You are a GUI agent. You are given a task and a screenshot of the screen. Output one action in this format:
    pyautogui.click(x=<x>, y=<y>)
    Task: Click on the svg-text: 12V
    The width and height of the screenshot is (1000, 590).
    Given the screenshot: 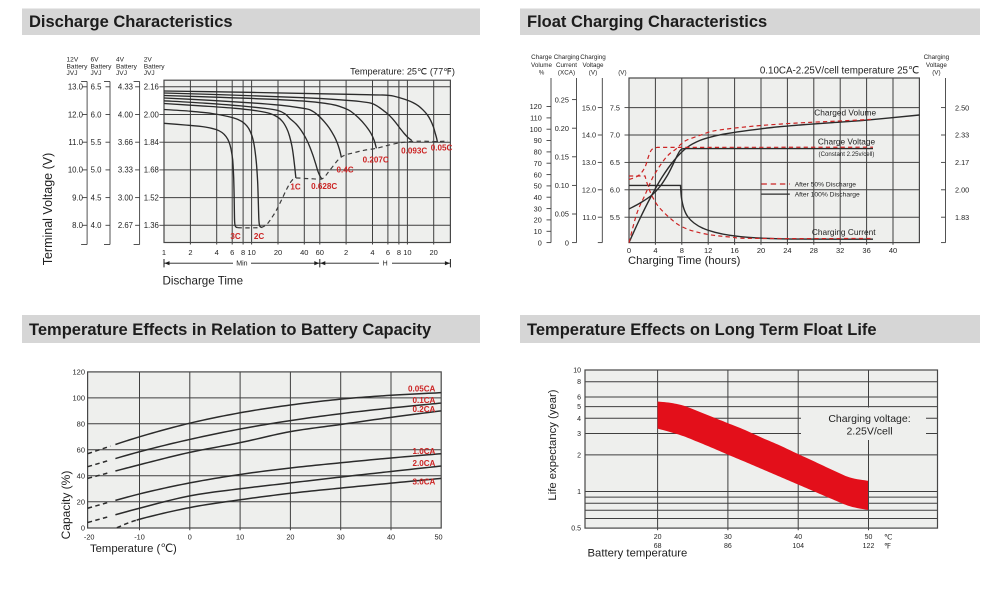 What is the action you would take?
    pyautogui.click(x=73, y=59)
    